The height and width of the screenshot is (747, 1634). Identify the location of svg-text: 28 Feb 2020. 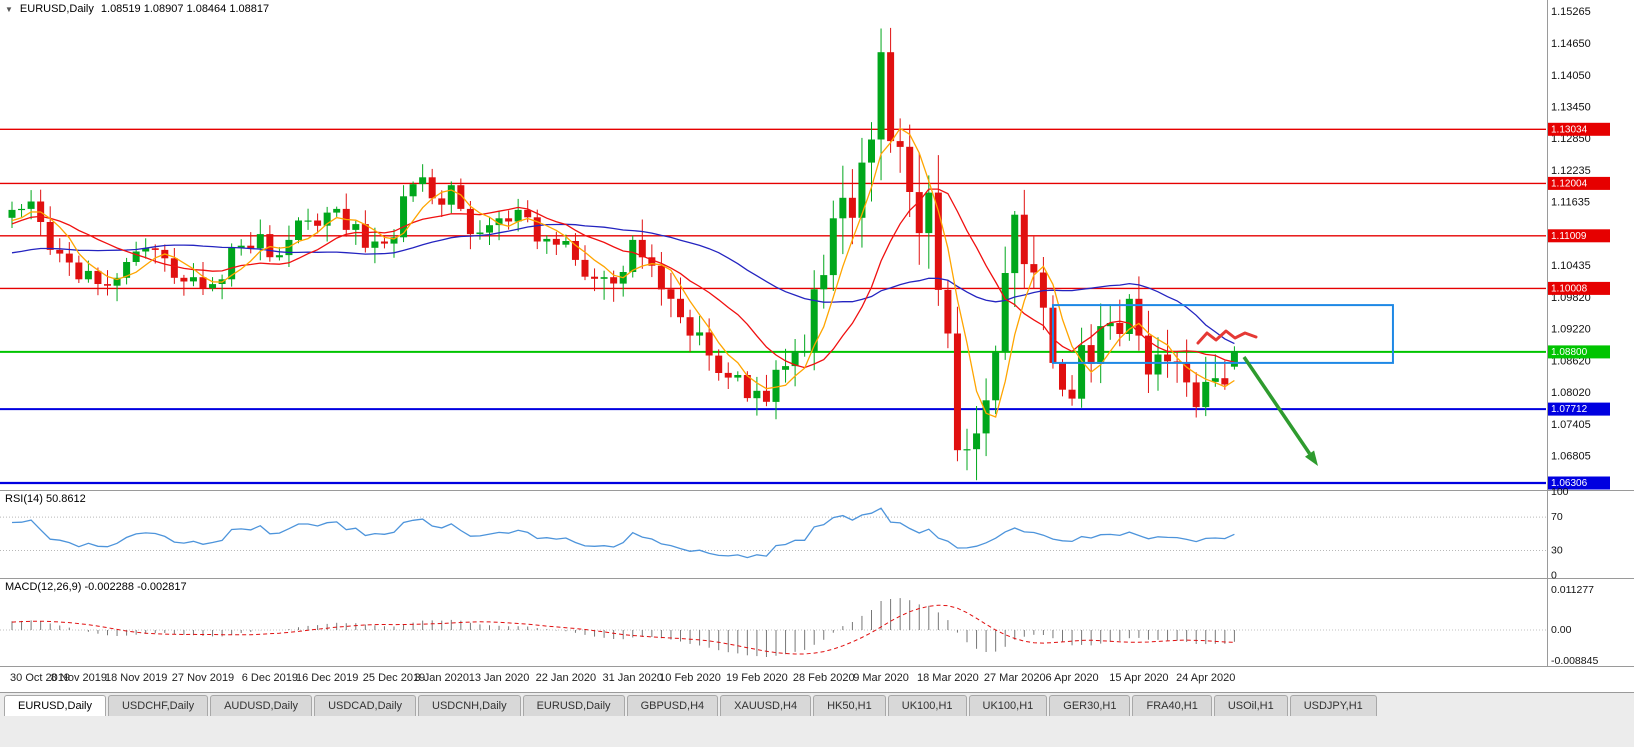
(824, 678).